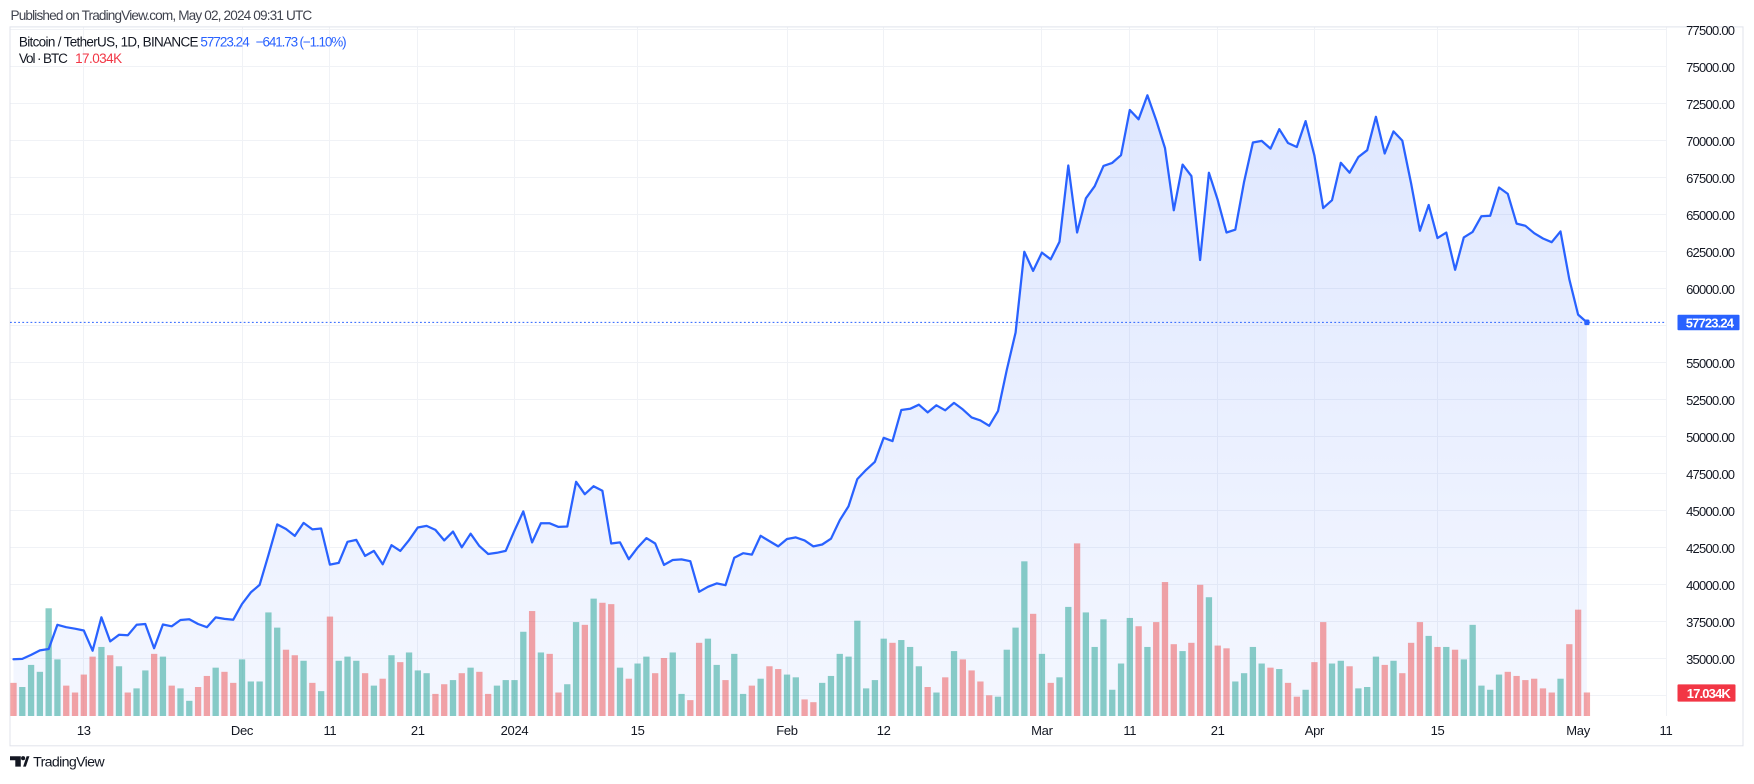  I want to click on svg-text: 55000.00, so click(1710, 363).